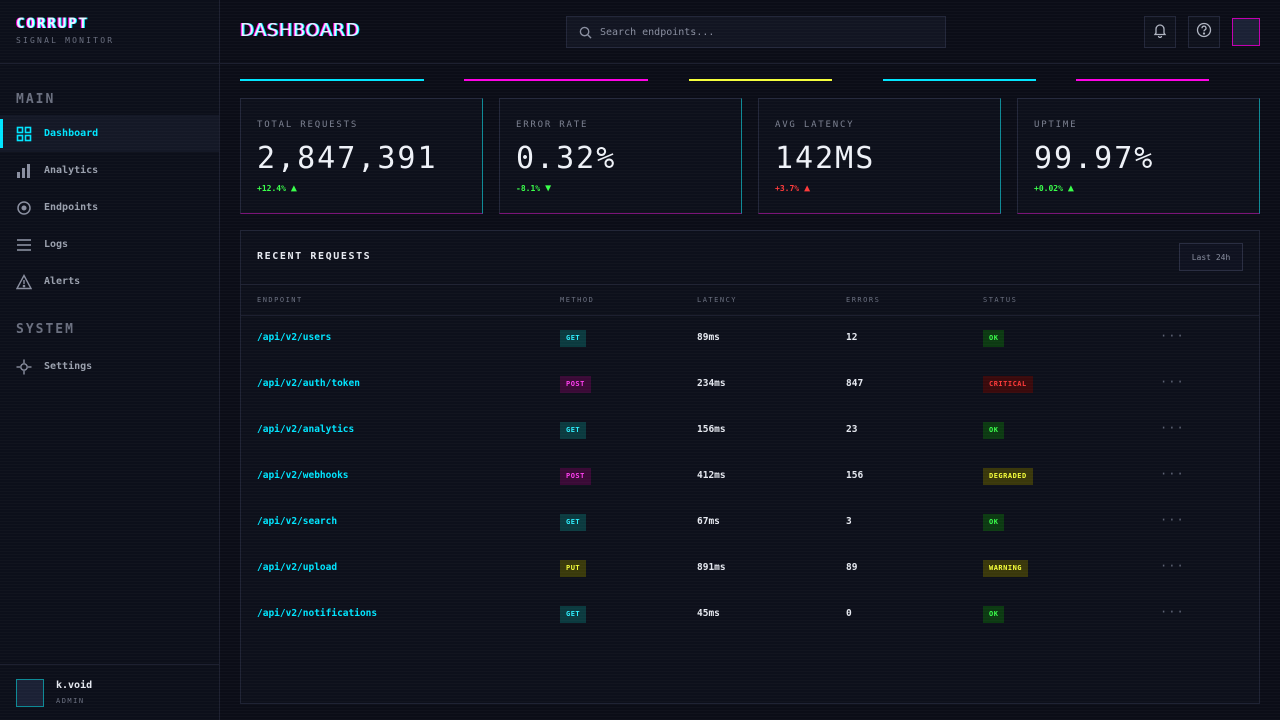  Describe the element at coordinates (620, 156) in the screenshot. I see `stat-card-error-rate: ERROR RATE 0.32% -8.1% ▼` at that location.